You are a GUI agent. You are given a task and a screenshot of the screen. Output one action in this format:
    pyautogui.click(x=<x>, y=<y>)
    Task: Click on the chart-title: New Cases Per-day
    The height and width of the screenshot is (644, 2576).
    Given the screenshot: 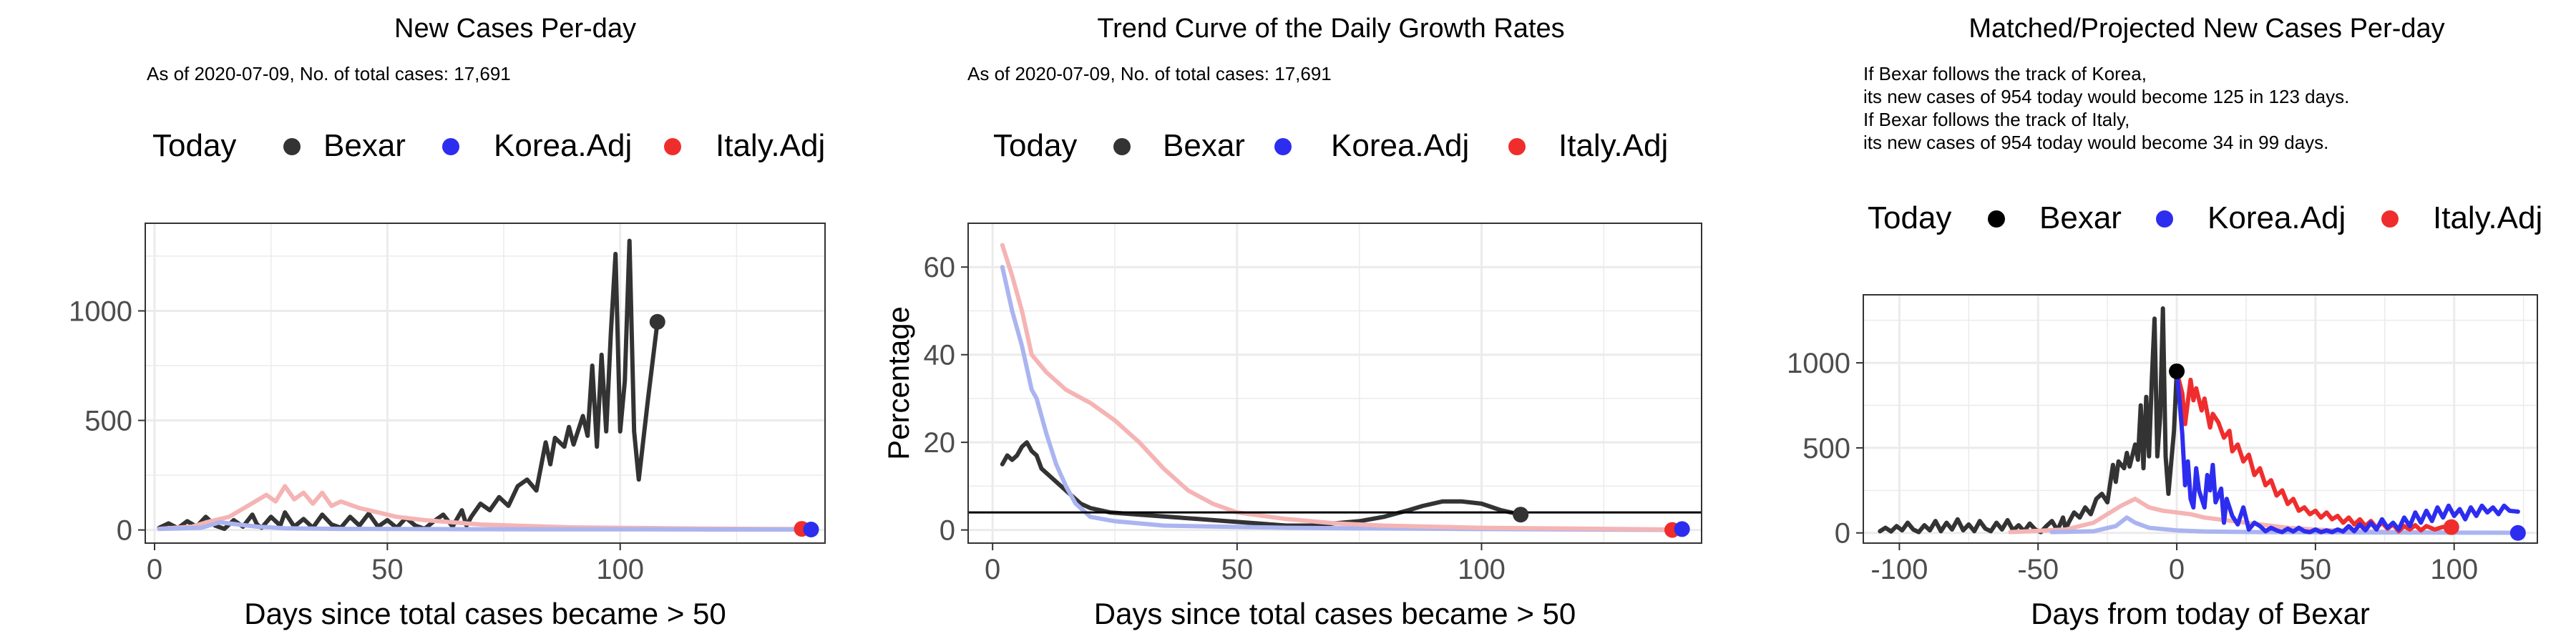 What is the action you would take?
    pyautogui.click(x=515, y=29)
    